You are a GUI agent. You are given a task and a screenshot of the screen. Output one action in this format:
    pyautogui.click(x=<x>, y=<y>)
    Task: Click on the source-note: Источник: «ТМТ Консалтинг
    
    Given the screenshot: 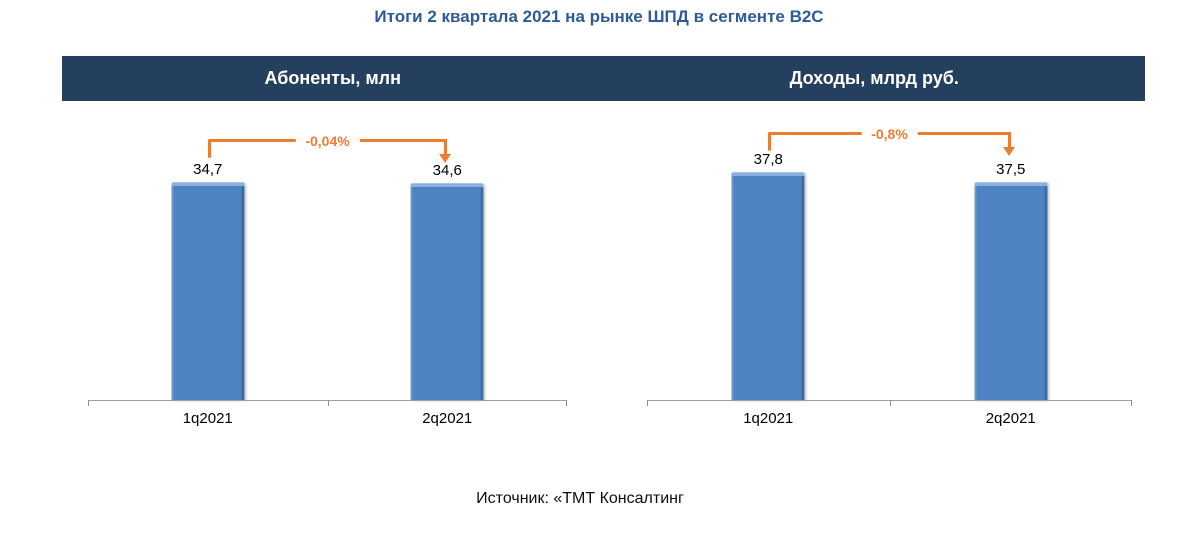 What is the action you would take?
    pyautogui.click(x=580, y=498)
    